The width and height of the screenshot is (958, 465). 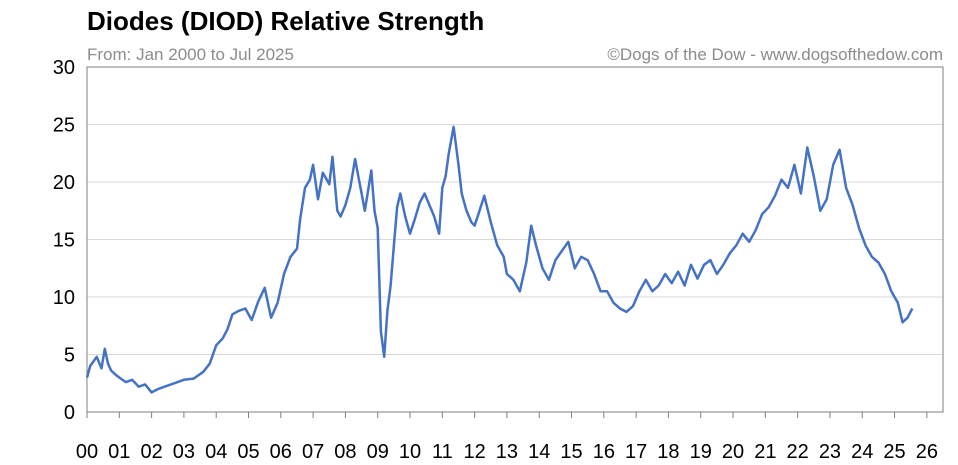 I want to click on x-tick-label: 24, so click(x=862, y=452).